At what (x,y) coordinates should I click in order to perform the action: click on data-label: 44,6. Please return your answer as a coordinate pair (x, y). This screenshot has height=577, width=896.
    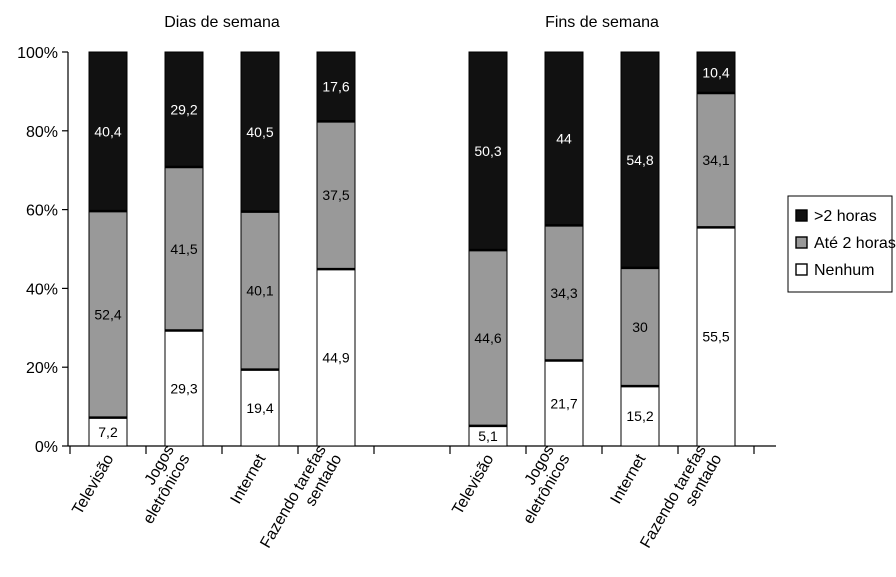
    Looking at the image, I should click on (487, 338).